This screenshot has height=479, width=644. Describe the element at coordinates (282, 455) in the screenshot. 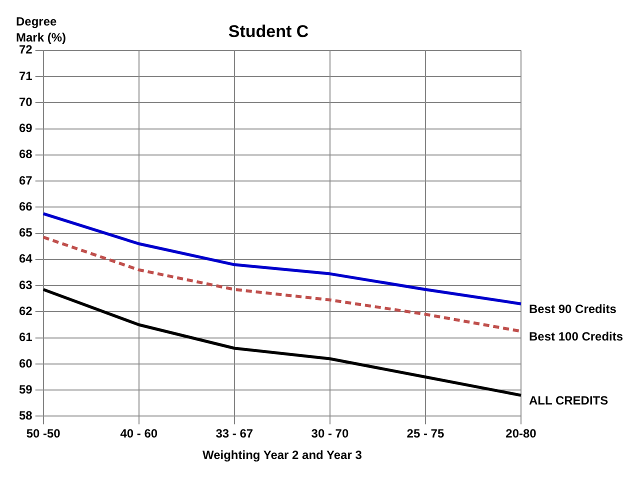

I see `x-axis-title: Weighting Year 2 and Year 3` at that location.